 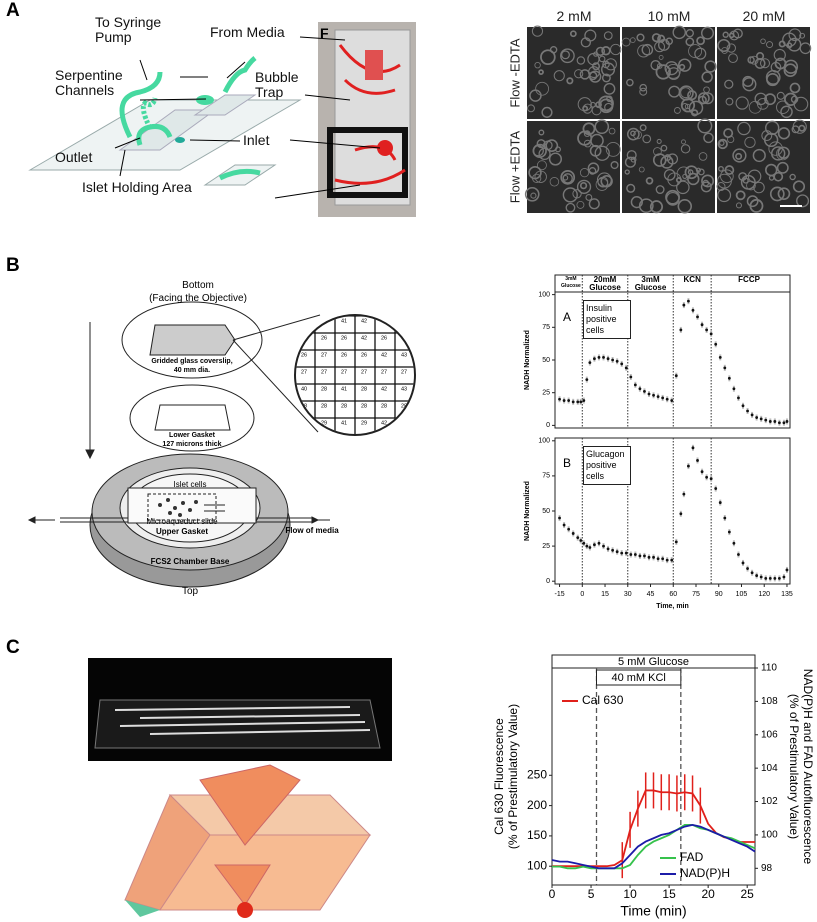 I want to click on data-line, so click(x=653, y=846).